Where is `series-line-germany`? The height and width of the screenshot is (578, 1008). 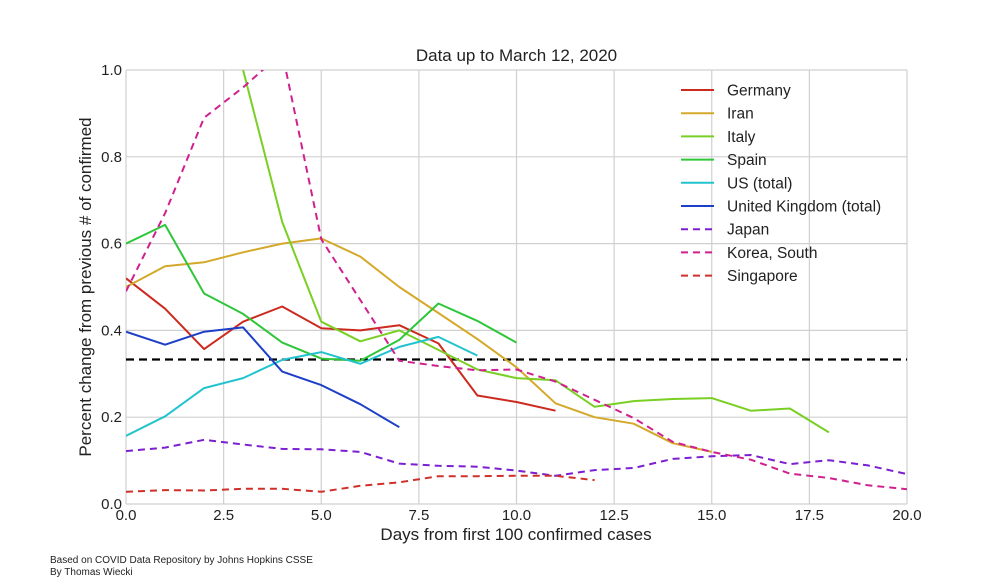 series-line-germany is located at coordinates (341, 344).